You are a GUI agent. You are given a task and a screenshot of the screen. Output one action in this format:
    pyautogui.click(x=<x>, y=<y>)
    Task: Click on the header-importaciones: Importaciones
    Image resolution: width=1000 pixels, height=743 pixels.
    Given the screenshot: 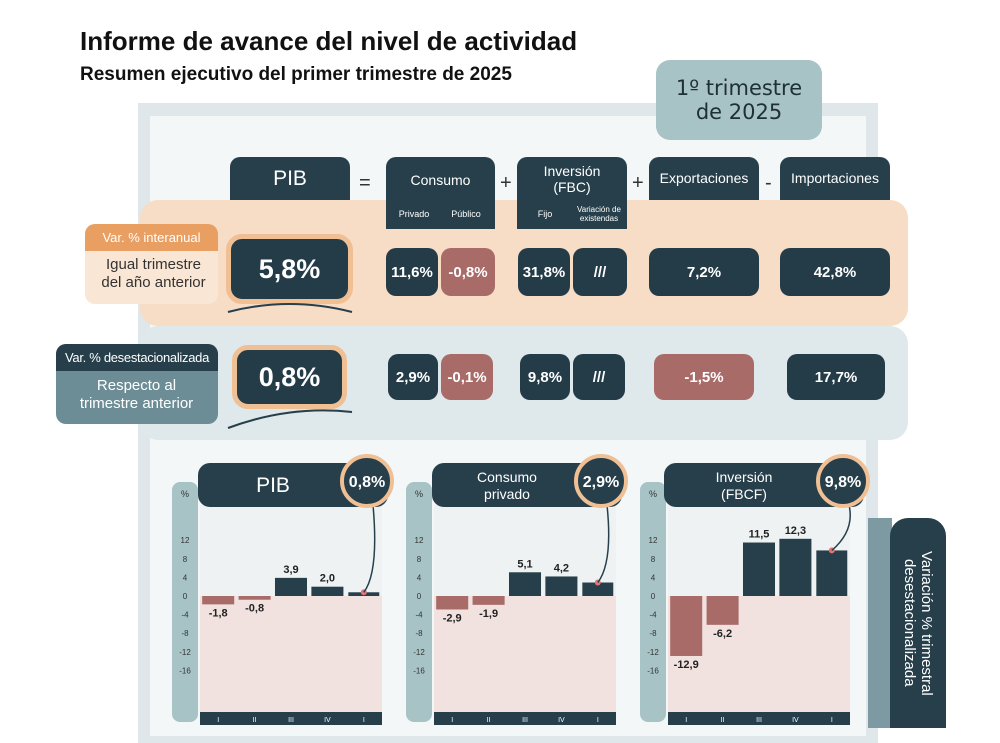 What is the action you would take?
    pyautogui.click(x=835, y=178)
    